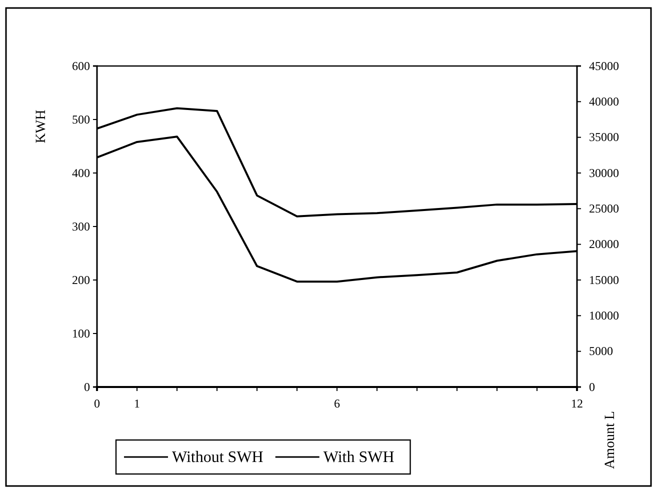  I want to click on y2-tick-label: 40000, so click(604, 101).